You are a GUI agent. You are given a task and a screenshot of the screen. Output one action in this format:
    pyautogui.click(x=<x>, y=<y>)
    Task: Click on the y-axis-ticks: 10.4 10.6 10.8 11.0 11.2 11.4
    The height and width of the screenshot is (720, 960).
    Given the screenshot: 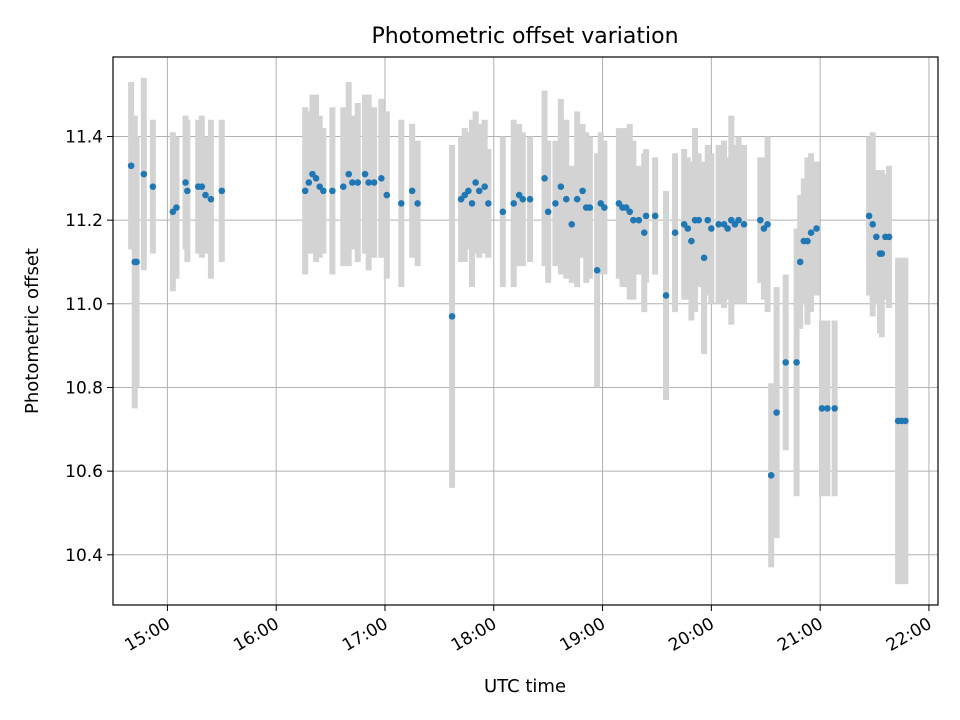 What is the action you would take?
    pyautogui.click(x=89, y=346)
    